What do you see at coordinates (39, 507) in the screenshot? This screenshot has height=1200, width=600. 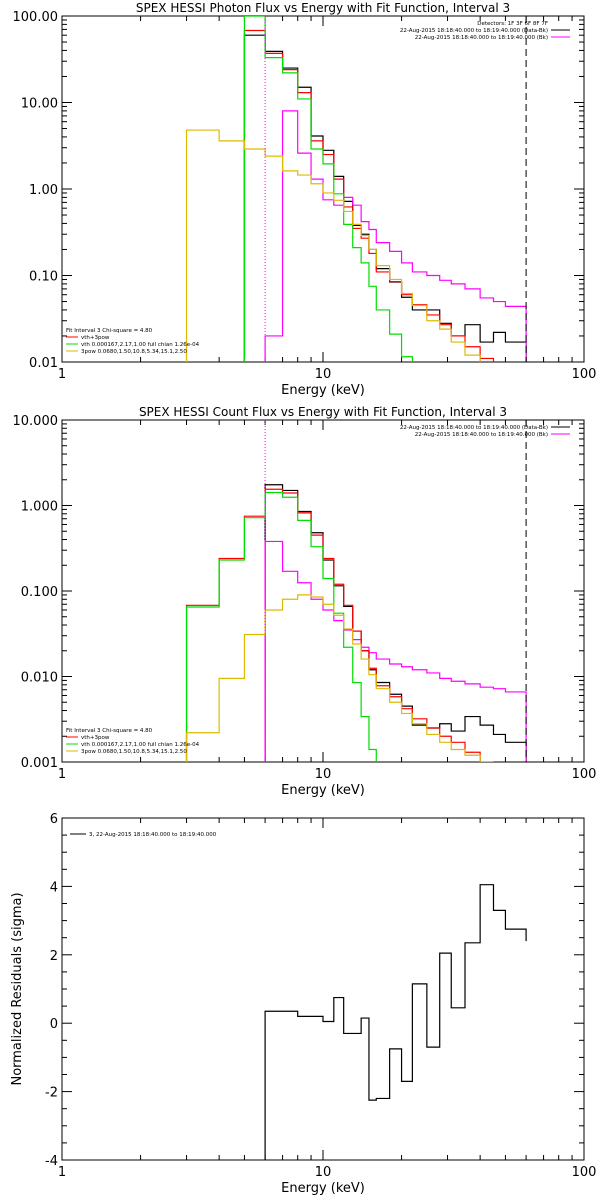 I see `y-tick-label: 1.000` at bounding box center [39, 507].